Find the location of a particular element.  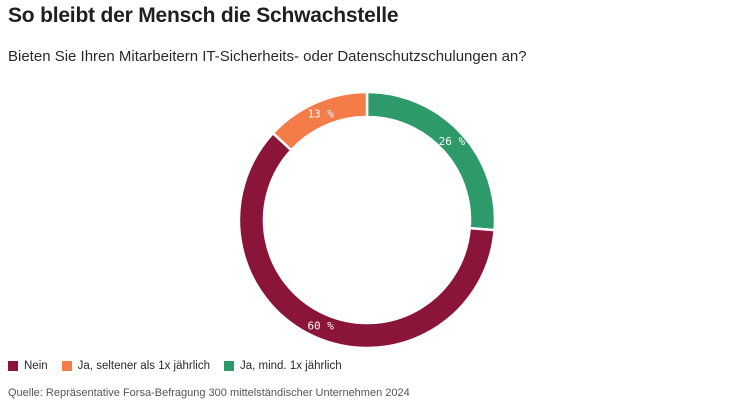

donut-slice-label-2: 13 % is located at coordinates (320, 114).